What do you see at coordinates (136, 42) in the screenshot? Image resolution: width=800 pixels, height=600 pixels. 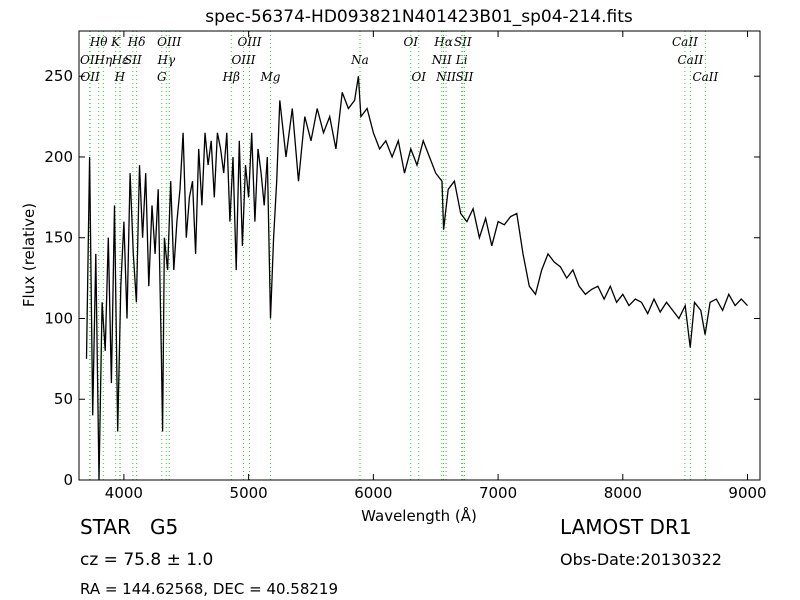 I see `line-marker-label: Hδ` at bounding box center [136, 42].